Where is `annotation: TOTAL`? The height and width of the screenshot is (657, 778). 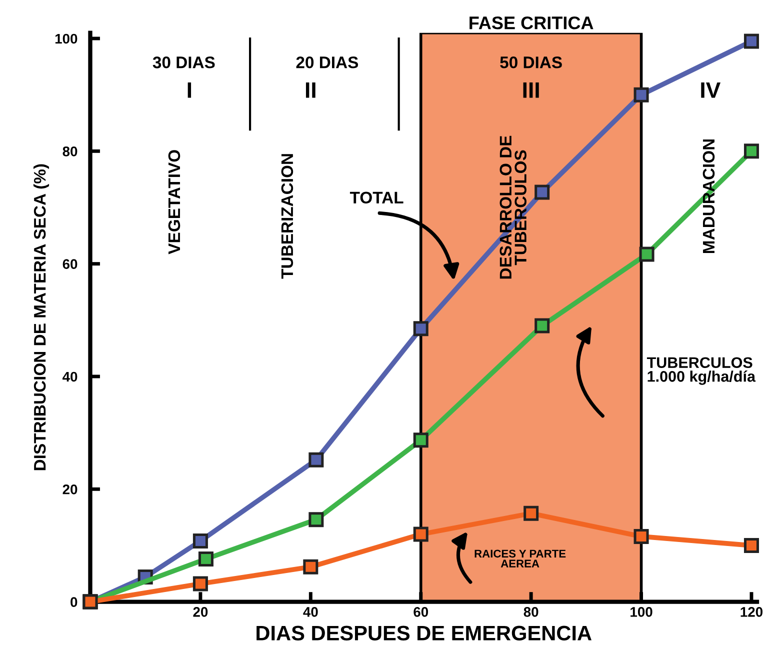
annotation: TOTAL is located at coordinates (377, 198).